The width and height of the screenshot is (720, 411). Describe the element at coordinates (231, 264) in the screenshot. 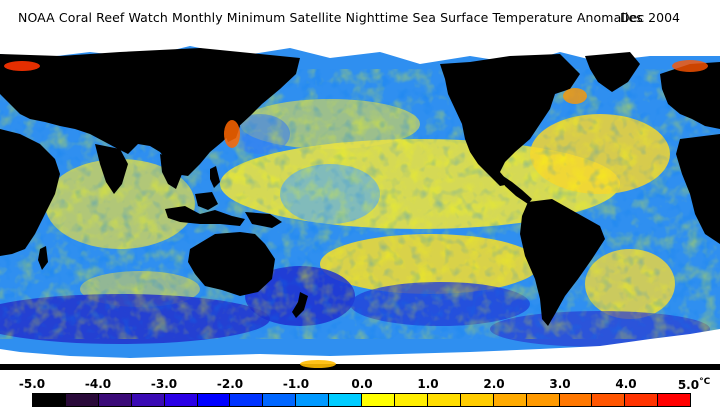

I see `landmass-australia` at that location.